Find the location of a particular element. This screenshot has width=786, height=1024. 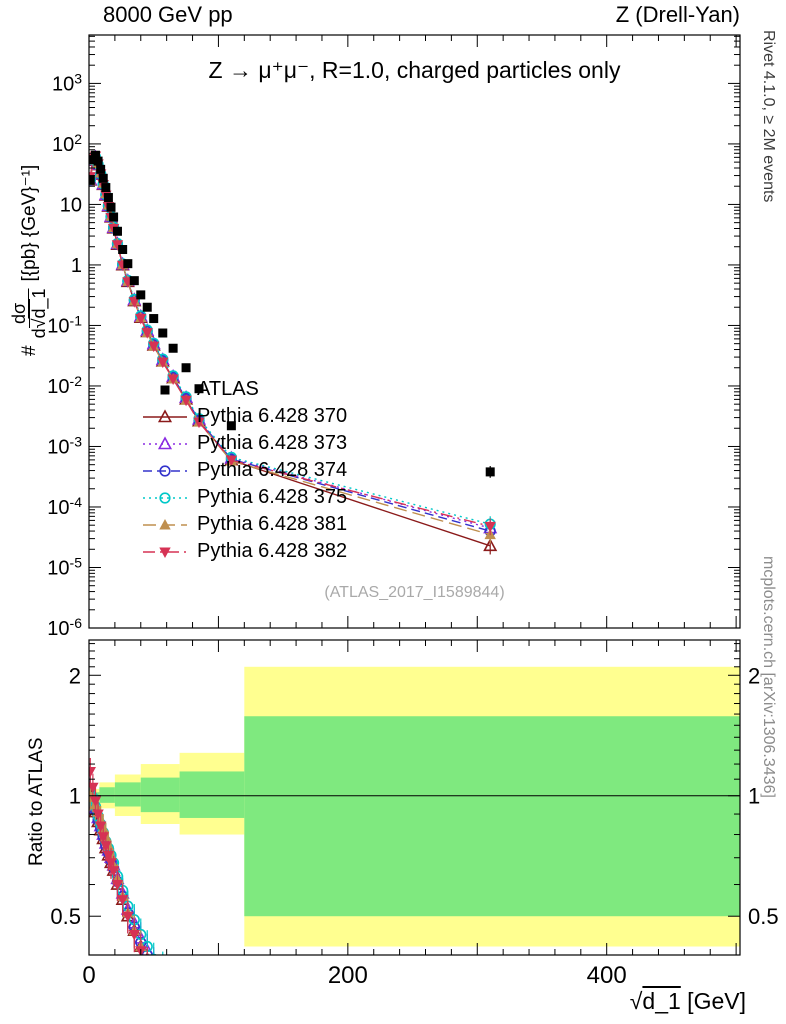

xlabel-units: [GeV] is located at coordinates (713, 1001).